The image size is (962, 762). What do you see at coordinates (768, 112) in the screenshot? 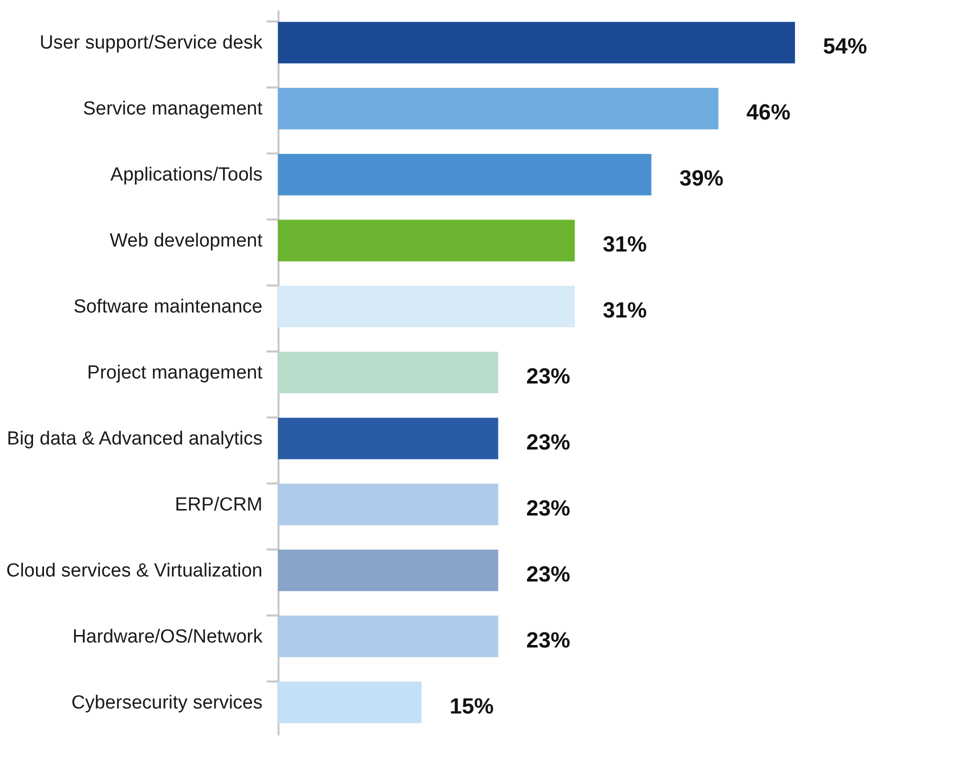
I see `data-label: 46%` at bounding box center [768, 112].